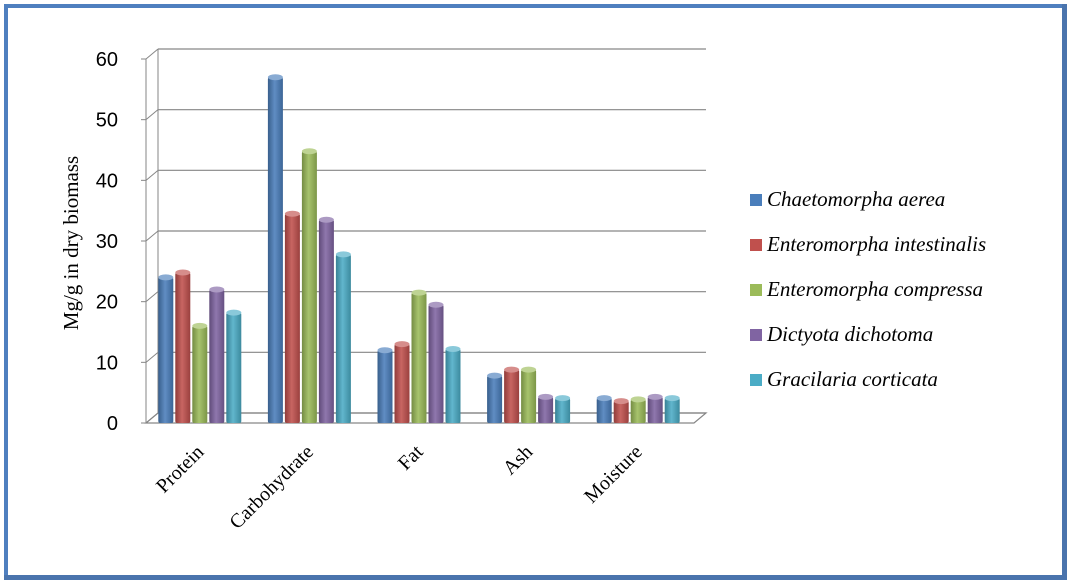 The width and height of the screenshot is (1071, 584). Describe the element at coordinates (518, 460) in the screenshot. I see `x-category-label: Ash` at that location.